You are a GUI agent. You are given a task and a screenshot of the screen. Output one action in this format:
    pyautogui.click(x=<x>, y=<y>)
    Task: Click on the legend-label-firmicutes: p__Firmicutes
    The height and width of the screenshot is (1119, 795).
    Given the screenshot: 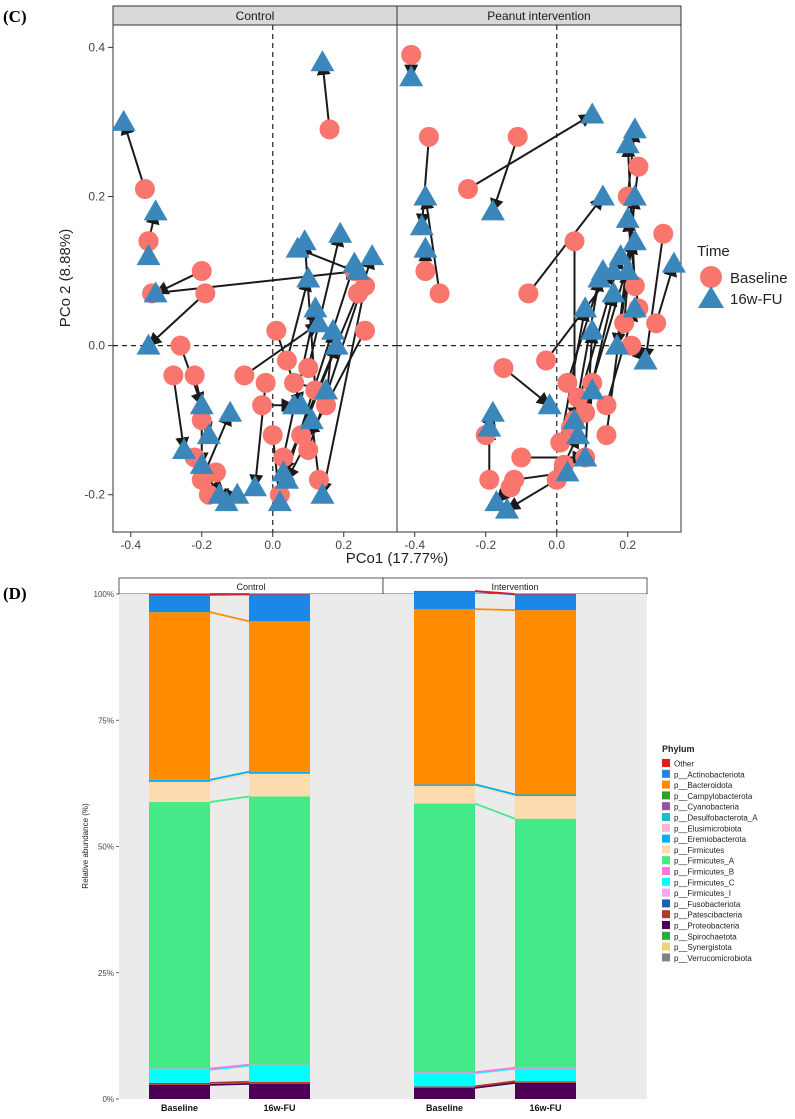 What is the action you would take?
    pyautogui.click(x=699, y=850)
    